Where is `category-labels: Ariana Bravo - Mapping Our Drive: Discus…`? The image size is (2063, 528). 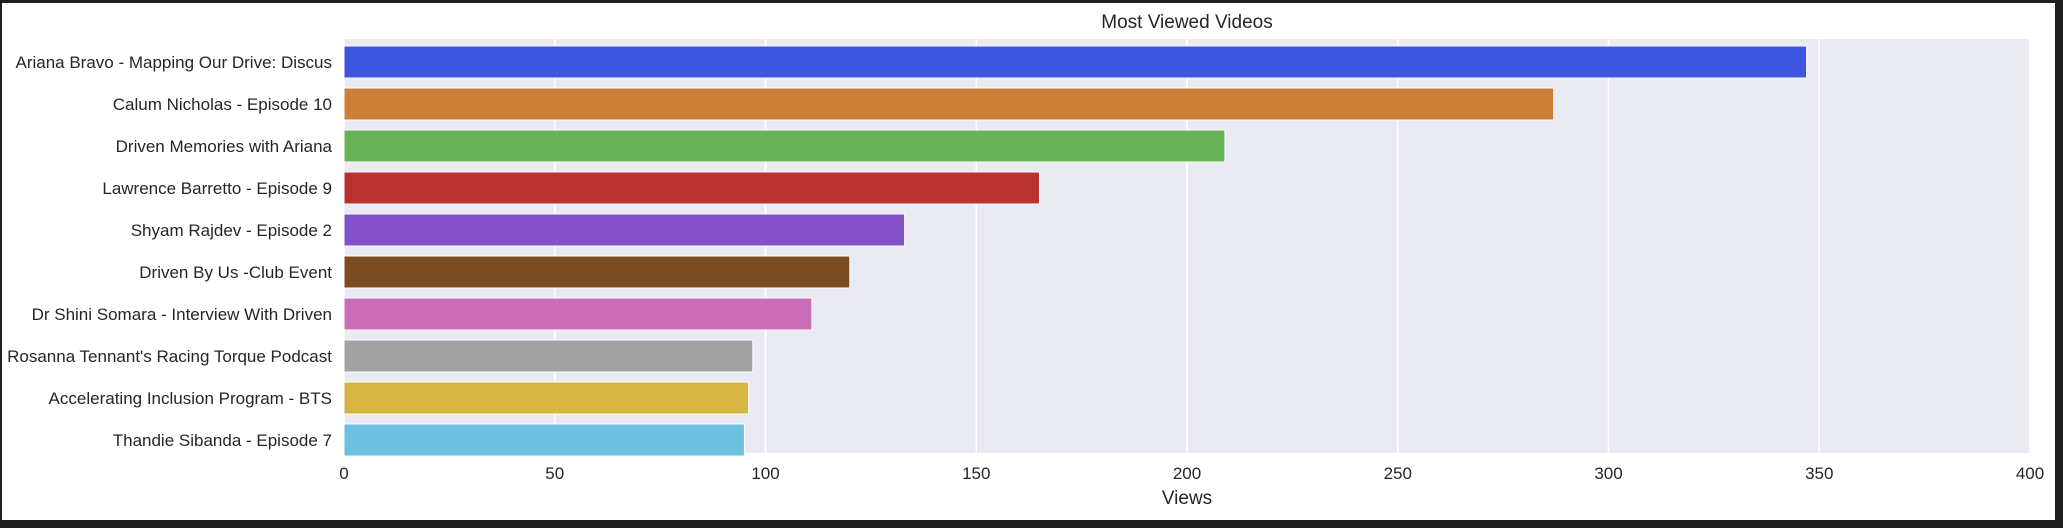
category-labels: Ariana Bravo - Mapping Our Drive: Discus… is located at coordinates (169, 251).